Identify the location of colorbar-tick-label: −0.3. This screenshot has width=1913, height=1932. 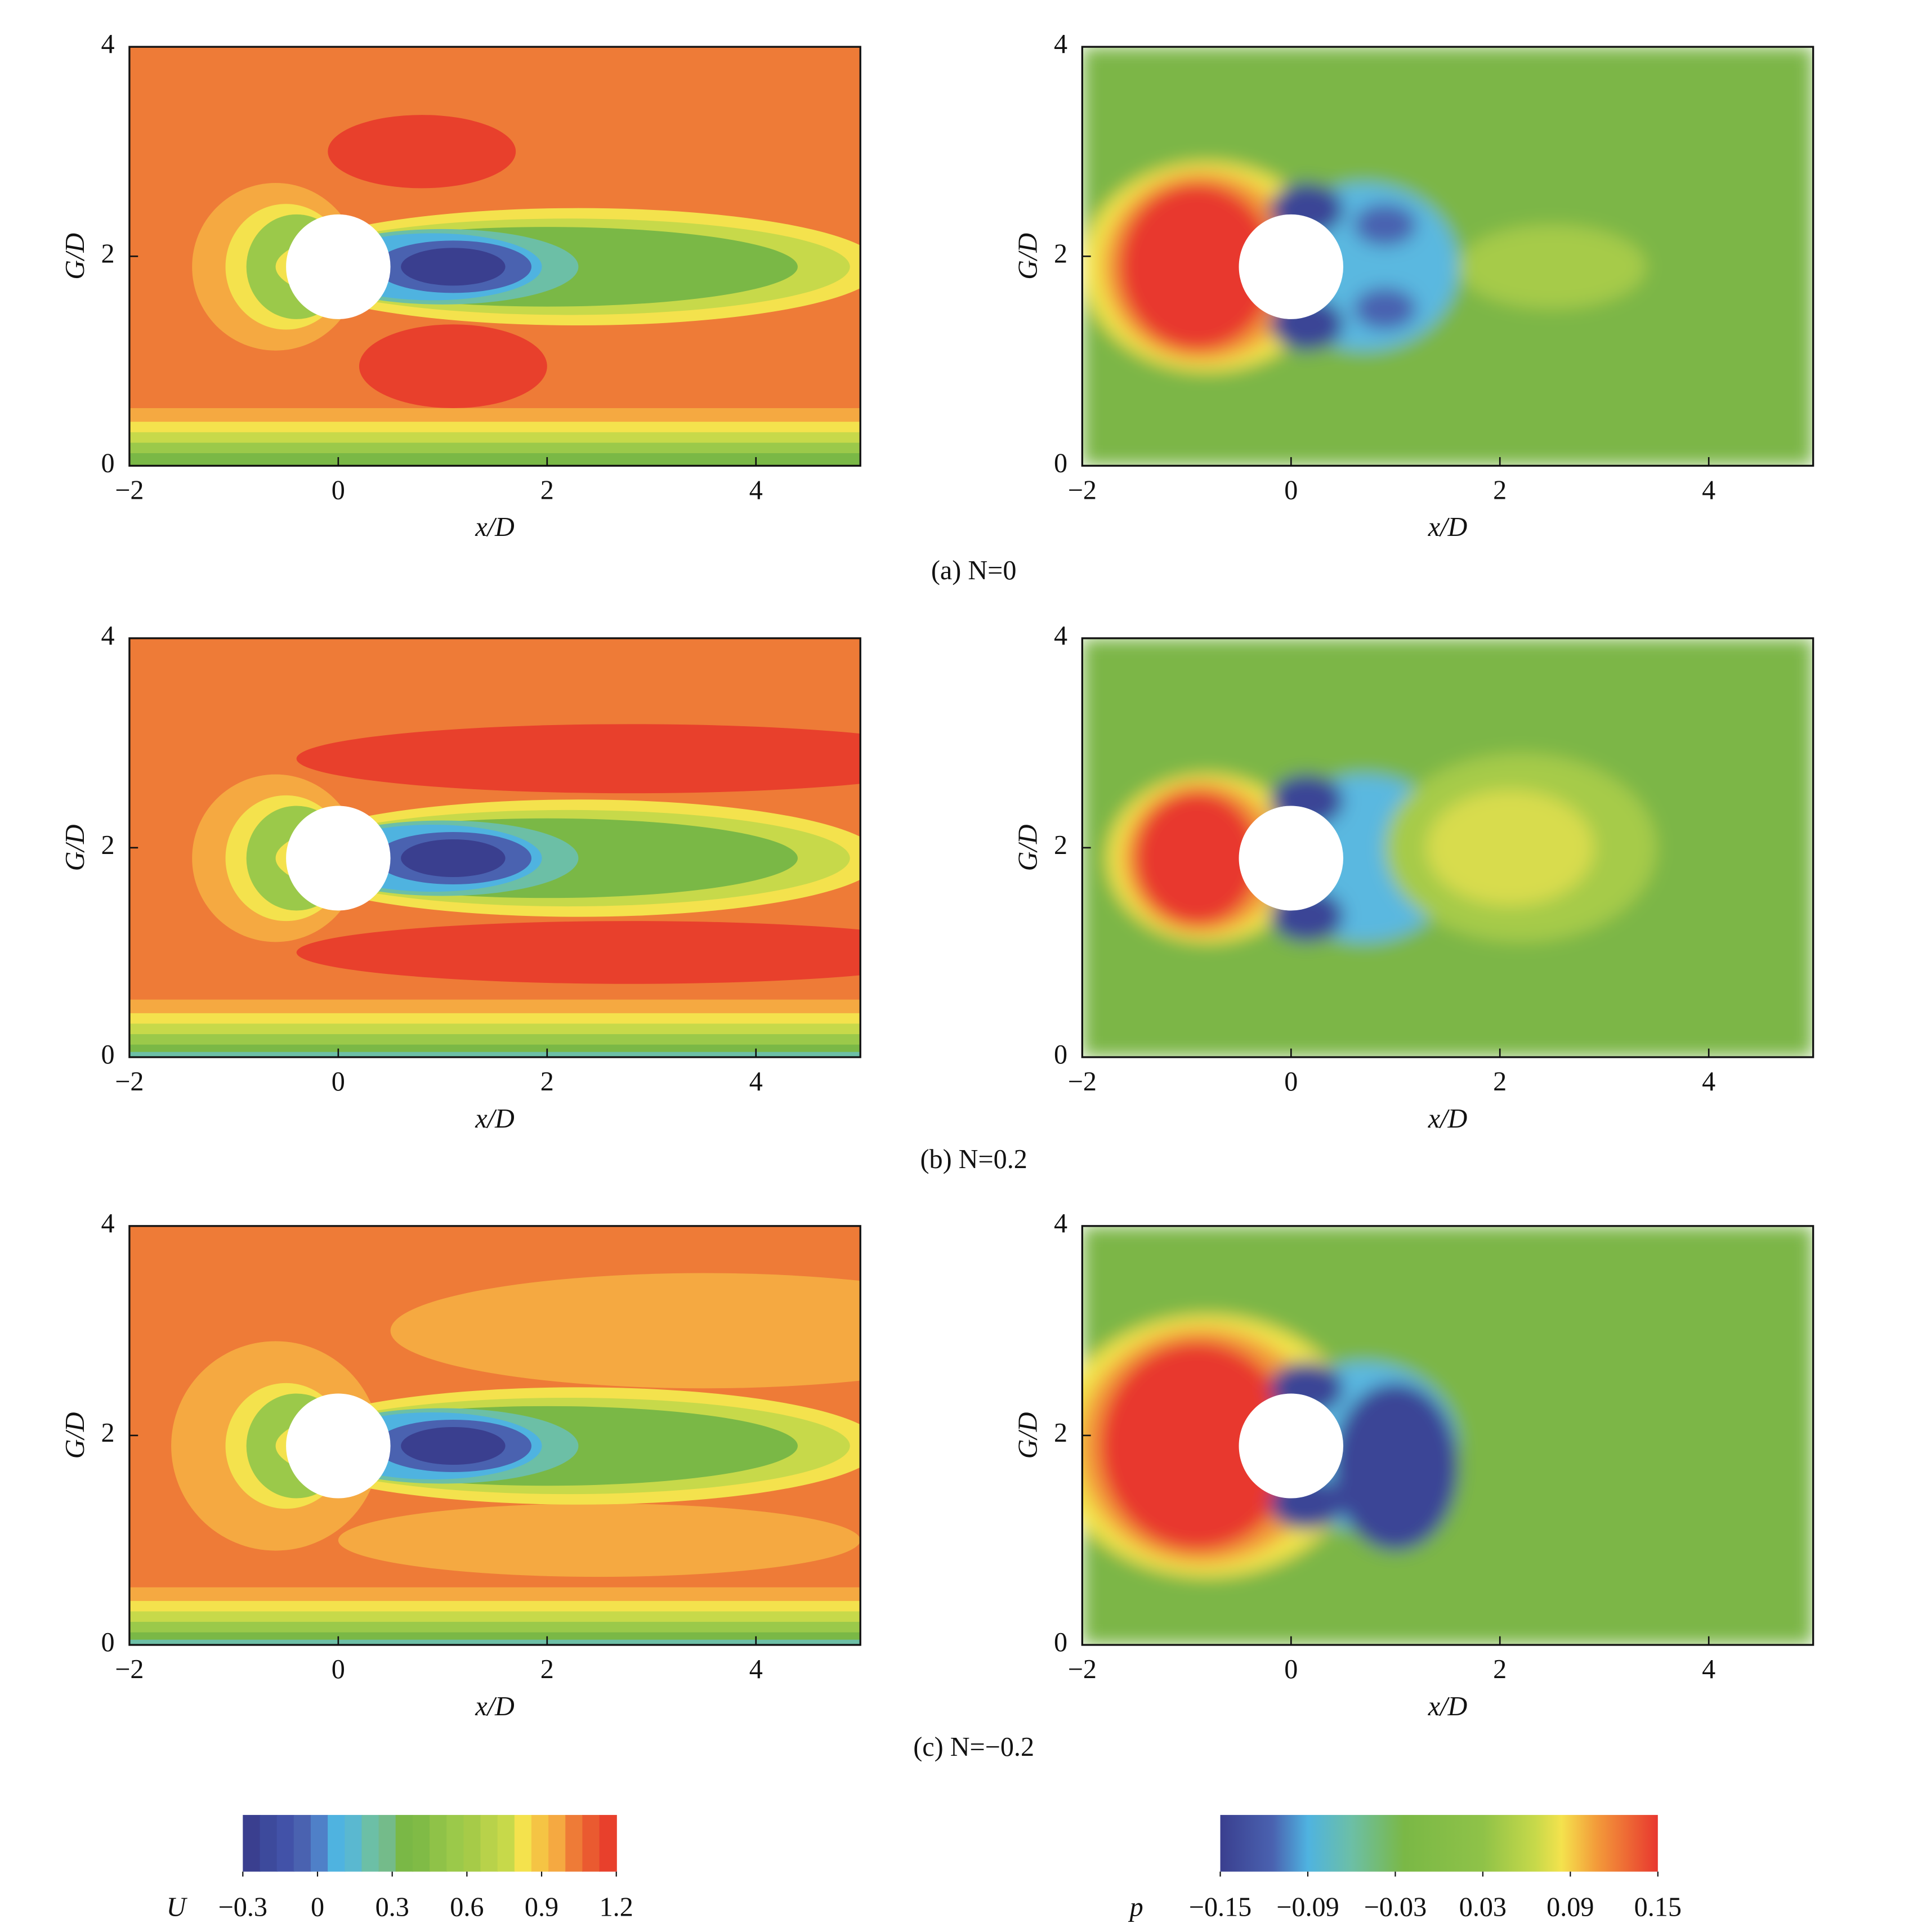
(242, 1907).